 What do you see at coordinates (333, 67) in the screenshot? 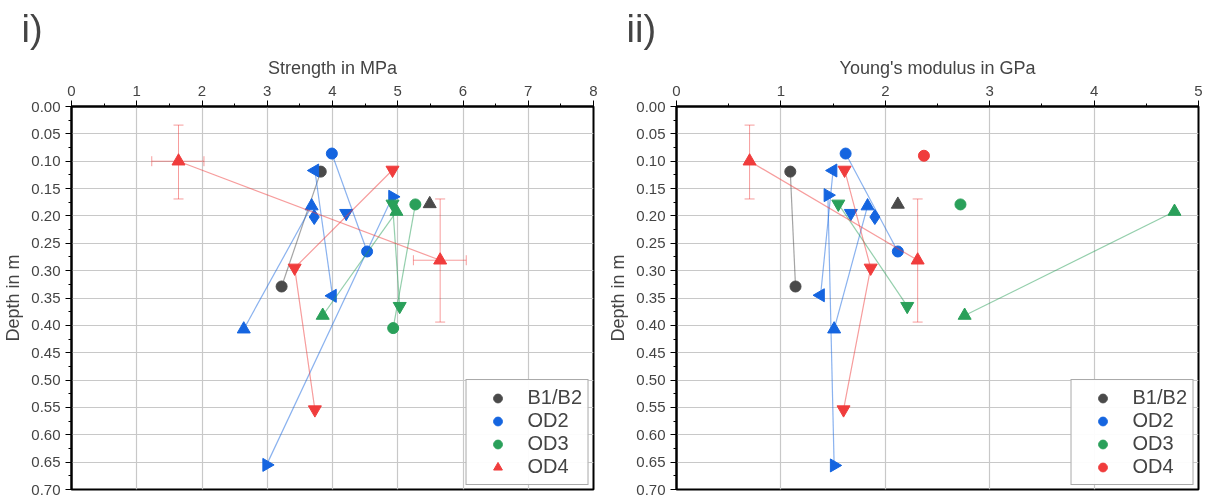
I see `x-axis-title: Strength in MPa` at bounding box center [333, 67].